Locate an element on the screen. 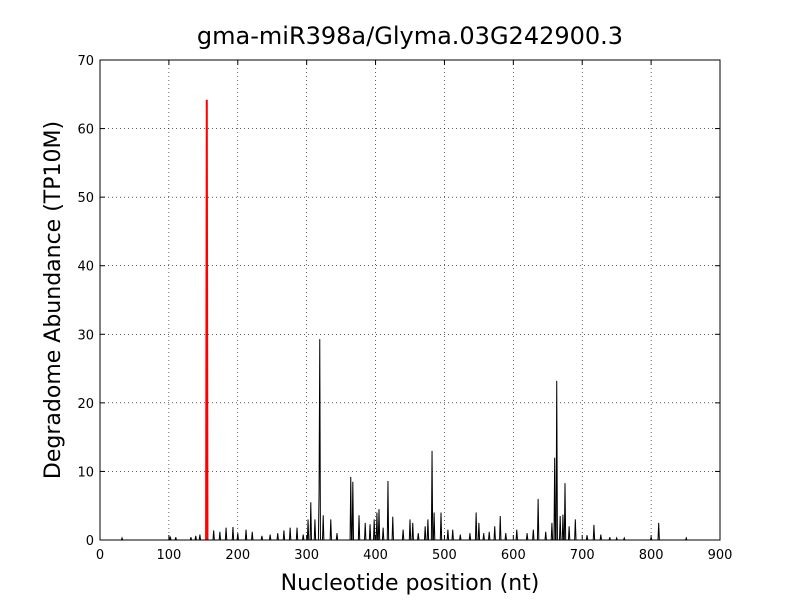 The height and width of the screenshot is (600, 800). series-line is located at coordinates (207, 320).